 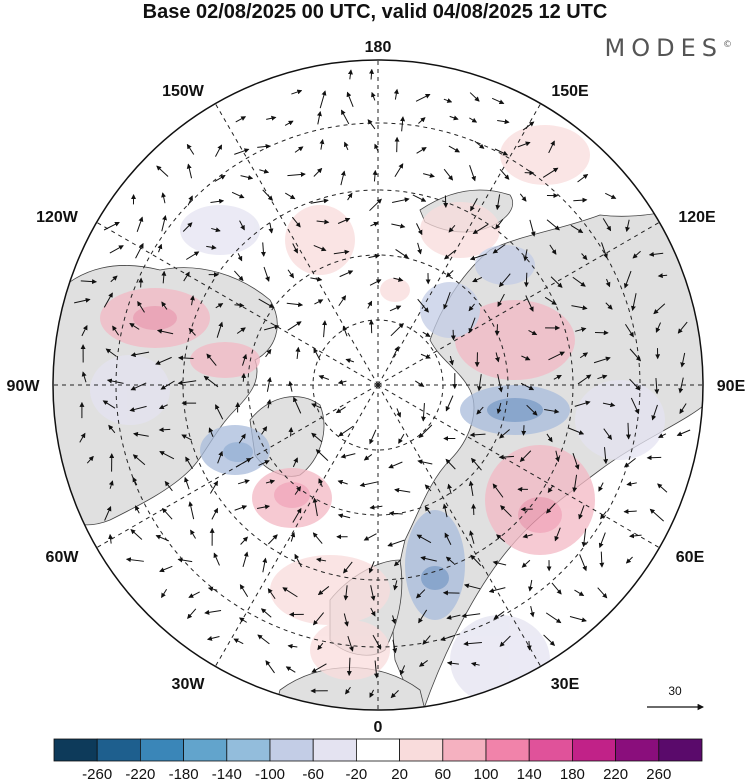 I want to click on lon-label-120e: 120E, so click(x=697, y=217).